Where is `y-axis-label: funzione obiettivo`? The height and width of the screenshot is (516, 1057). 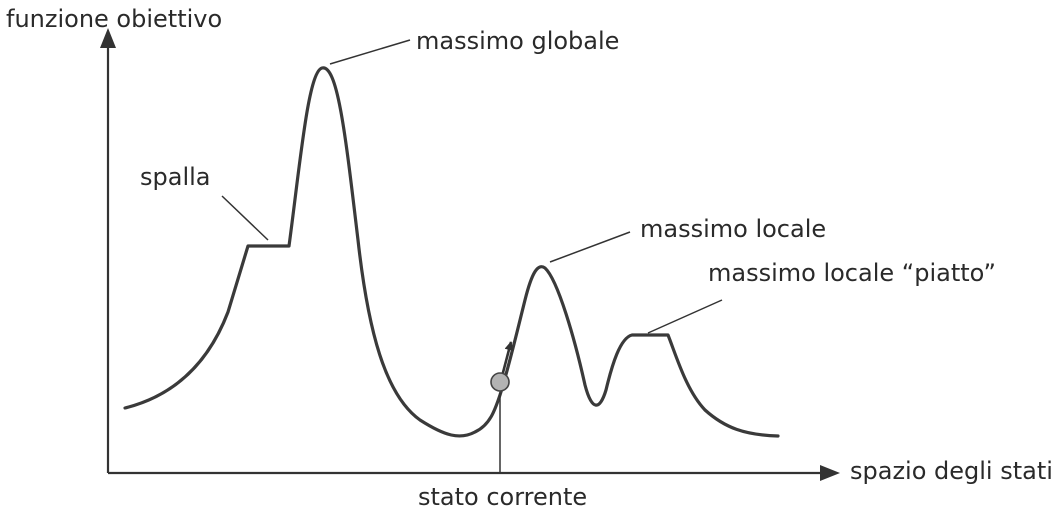
y-axis-label: funzione obiettivo is located at coordinates (114, 19).